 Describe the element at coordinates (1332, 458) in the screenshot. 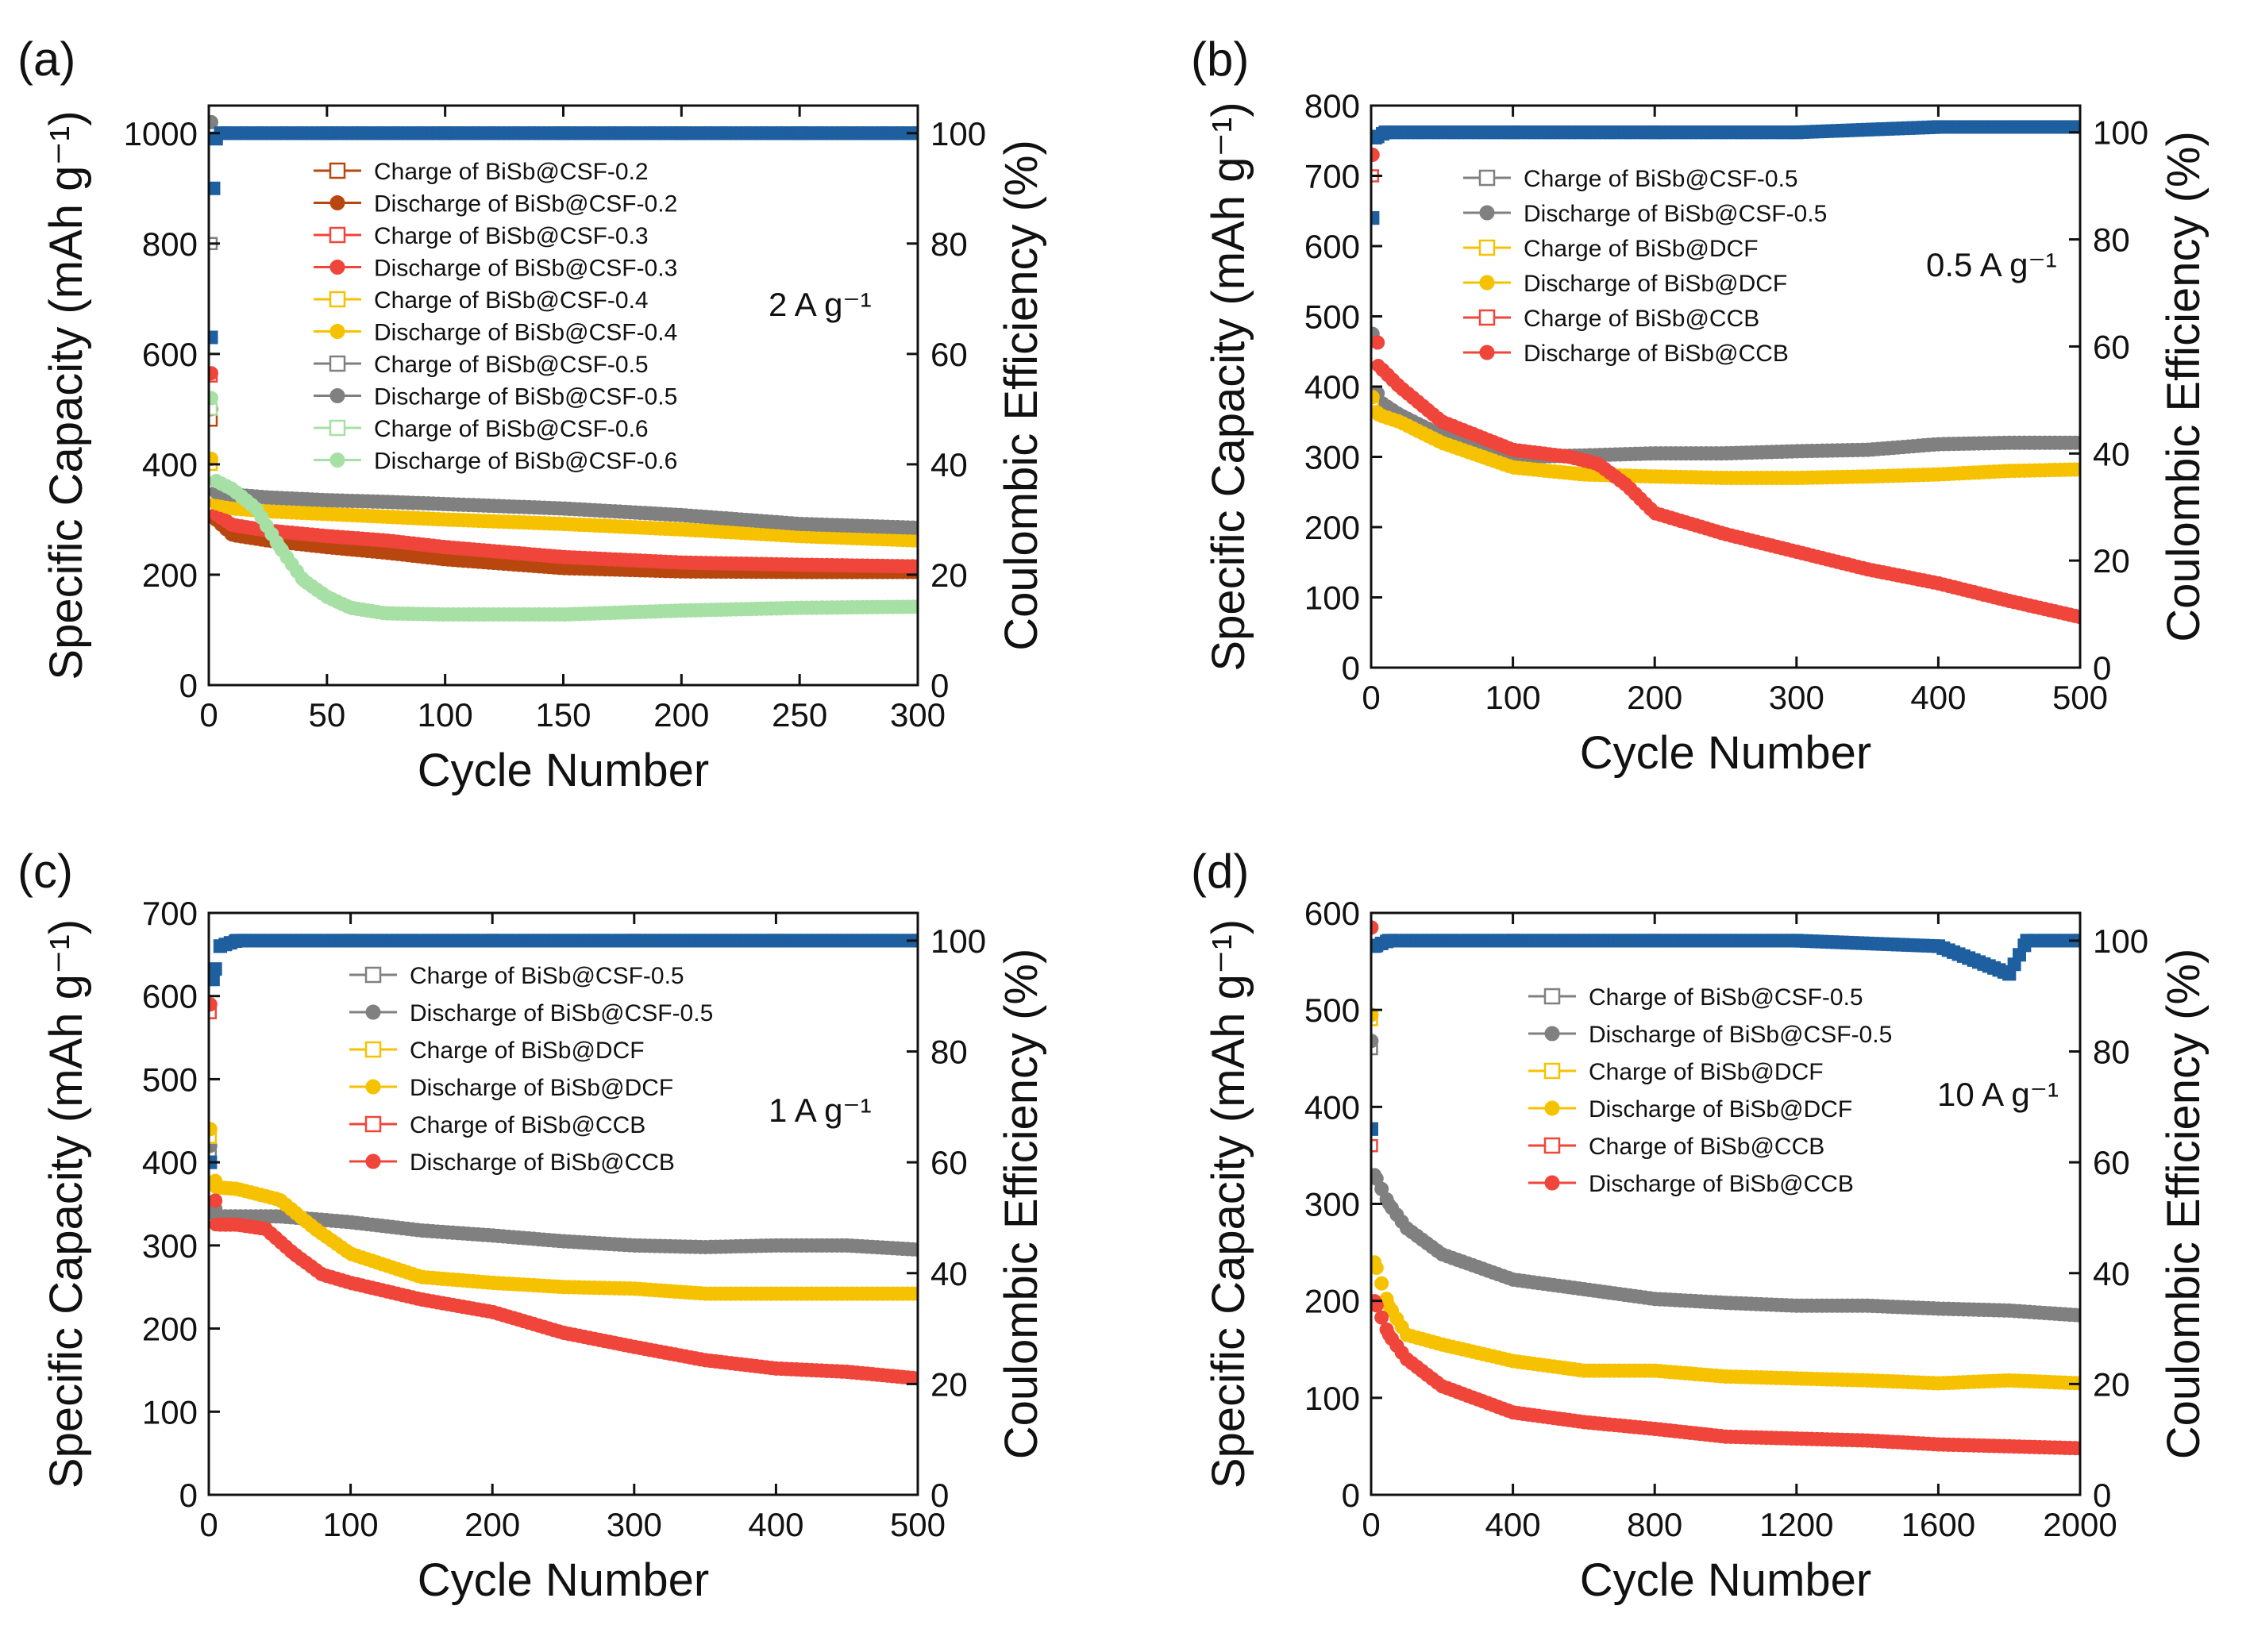

I see `y-tick-label: 300` at that location.